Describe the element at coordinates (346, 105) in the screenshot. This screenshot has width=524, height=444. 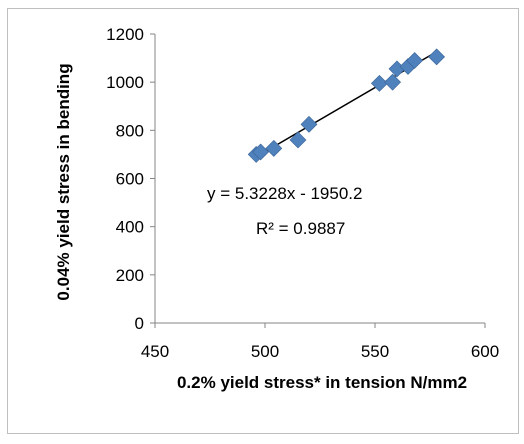
I see `data-points` at that location.